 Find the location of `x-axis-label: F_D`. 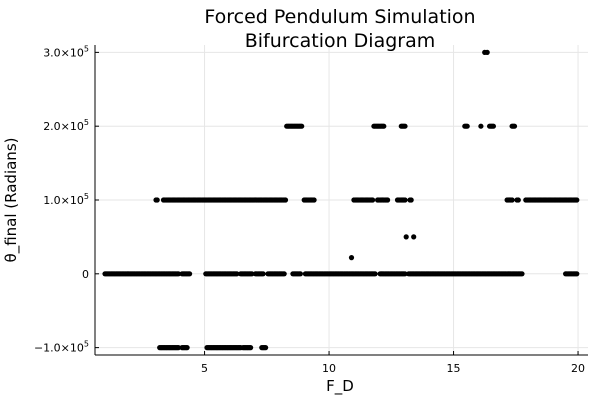

x-axis-label: F_D is located at coordinates (340, 386).